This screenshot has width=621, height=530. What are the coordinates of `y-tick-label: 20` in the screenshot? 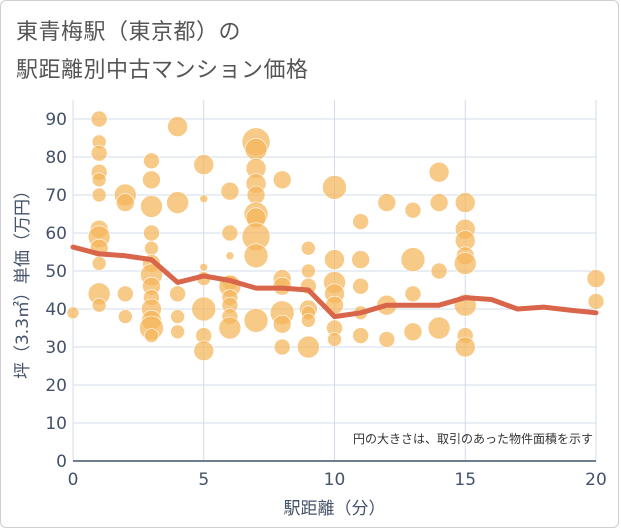 It's located at (56, 386).